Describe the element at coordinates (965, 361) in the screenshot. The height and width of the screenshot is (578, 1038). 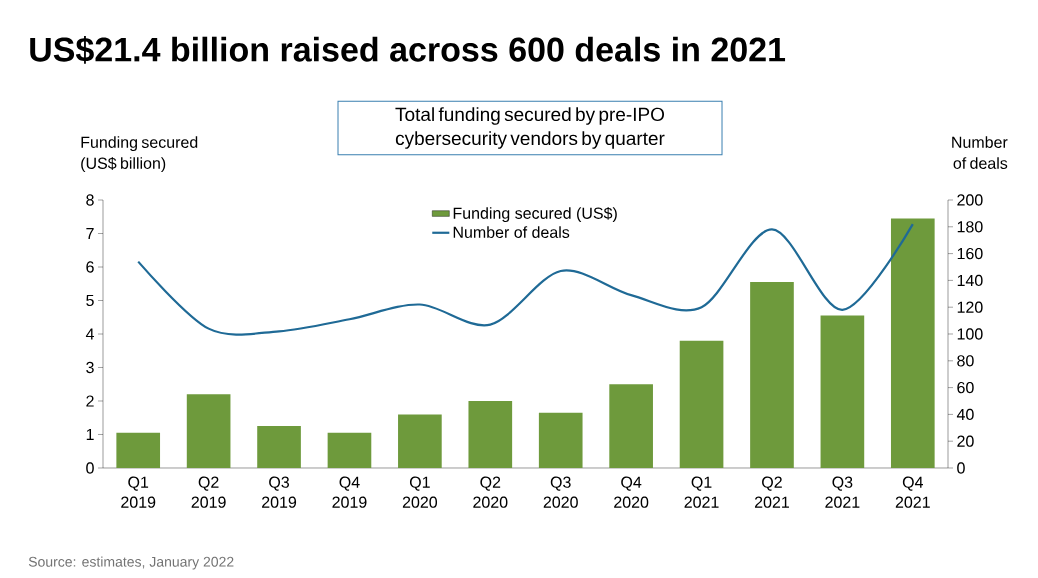
I see `y2-tick-label: 80` at that location.